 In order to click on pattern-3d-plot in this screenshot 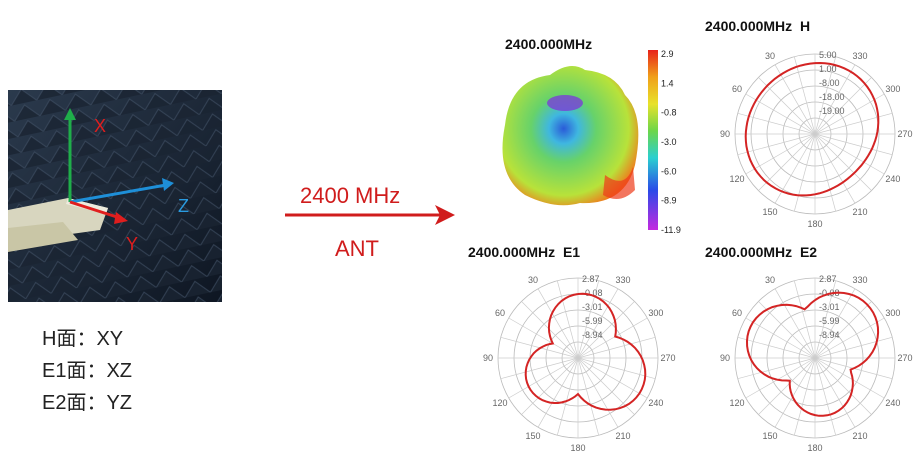, I will do `click(570, 136)`.